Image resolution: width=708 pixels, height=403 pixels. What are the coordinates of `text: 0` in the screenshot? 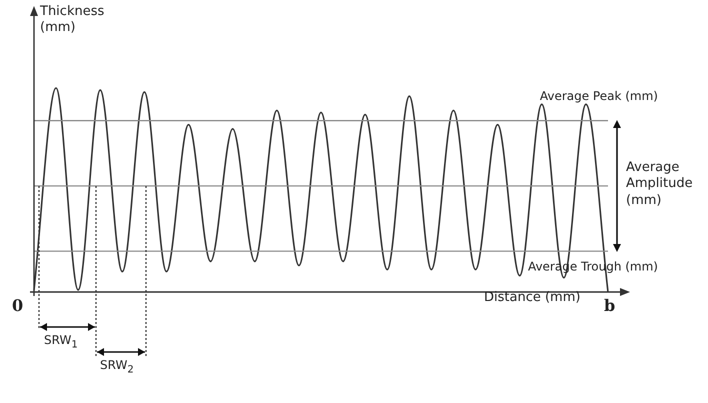 It's located at (18, 306).